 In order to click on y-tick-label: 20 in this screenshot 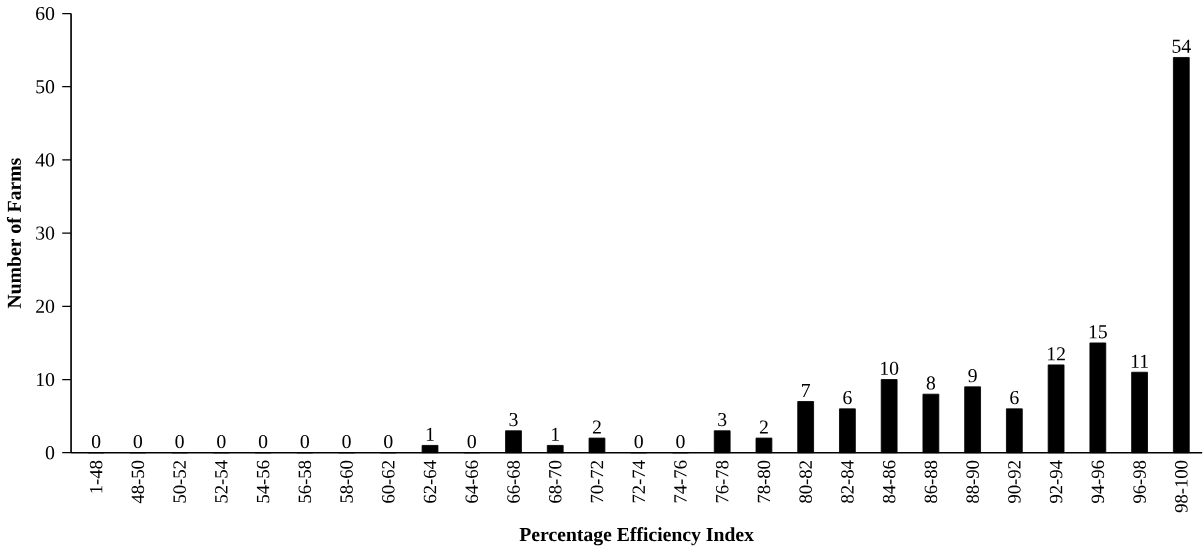, I will do `click(45, 306)`.